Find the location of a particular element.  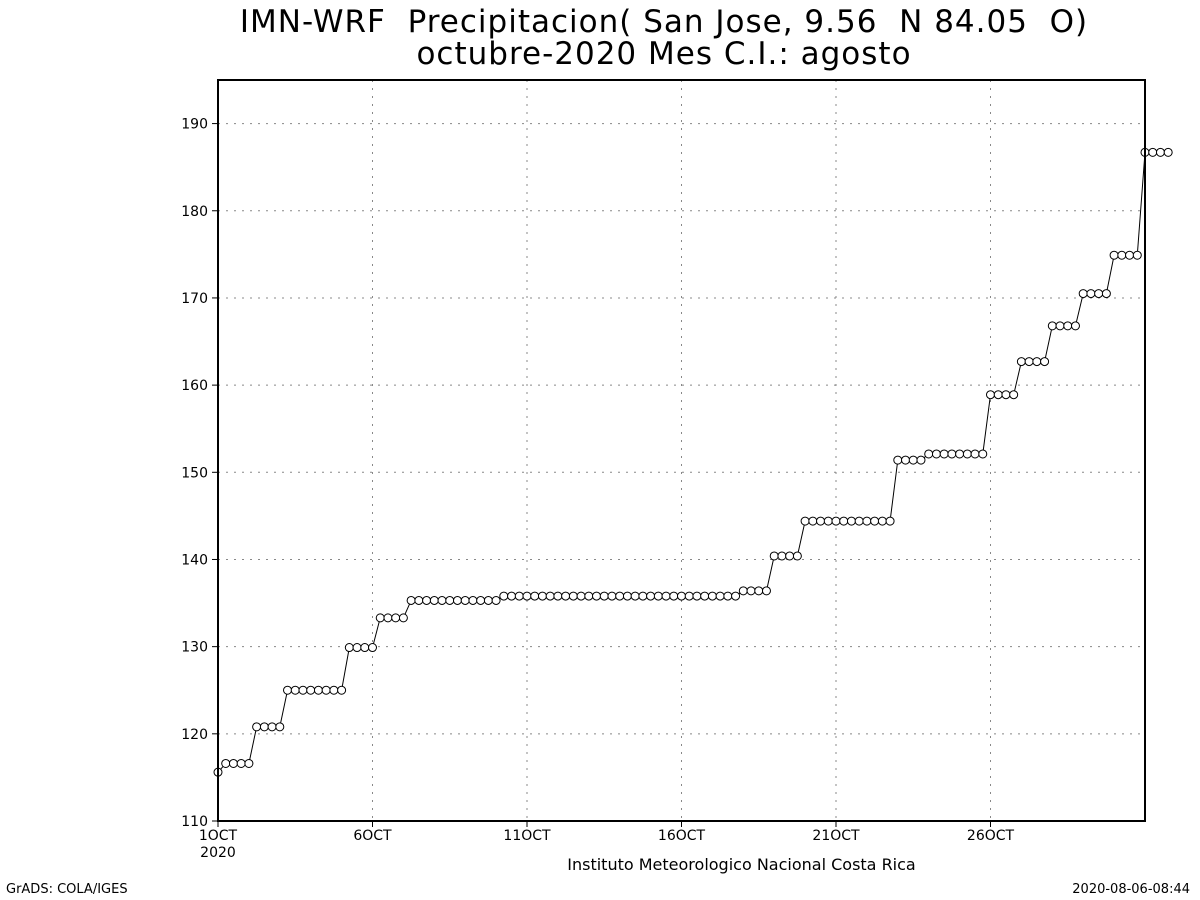

y-tick-label: 160 is located at coordinates (194, 386).